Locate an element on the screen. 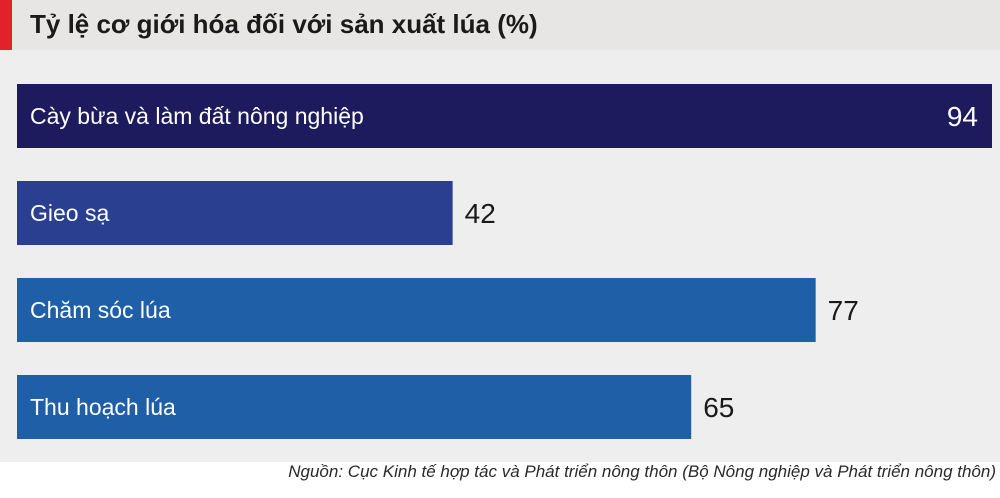 This screenshot has height=498, width=1000. title-accent-mark is located at coordinates (6, 25).